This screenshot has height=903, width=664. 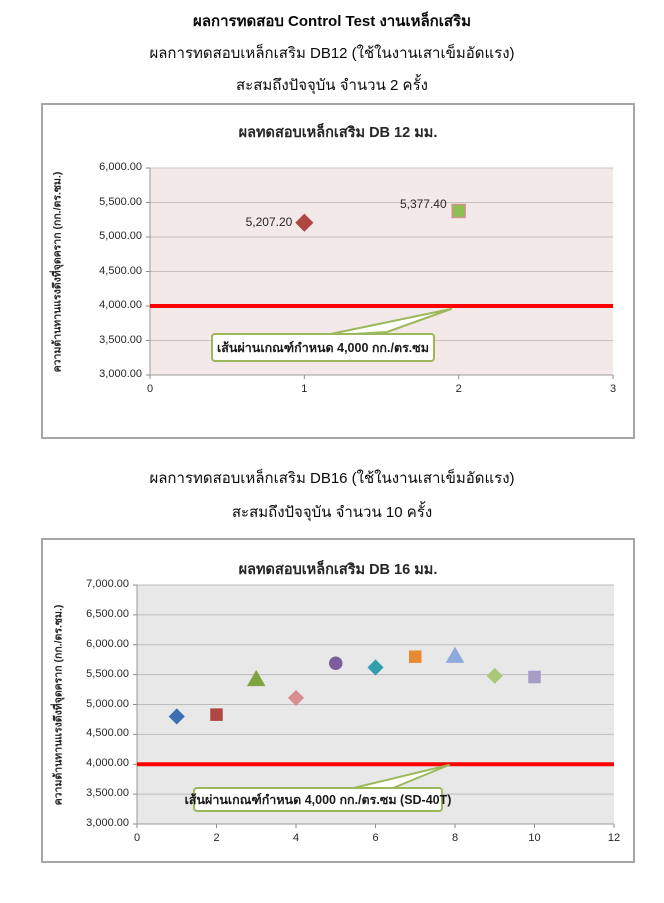 What do you see at coordinates (375, 838) in the screenshot?
I see `x-tick-label: 6` at bounding box center [375, 838].